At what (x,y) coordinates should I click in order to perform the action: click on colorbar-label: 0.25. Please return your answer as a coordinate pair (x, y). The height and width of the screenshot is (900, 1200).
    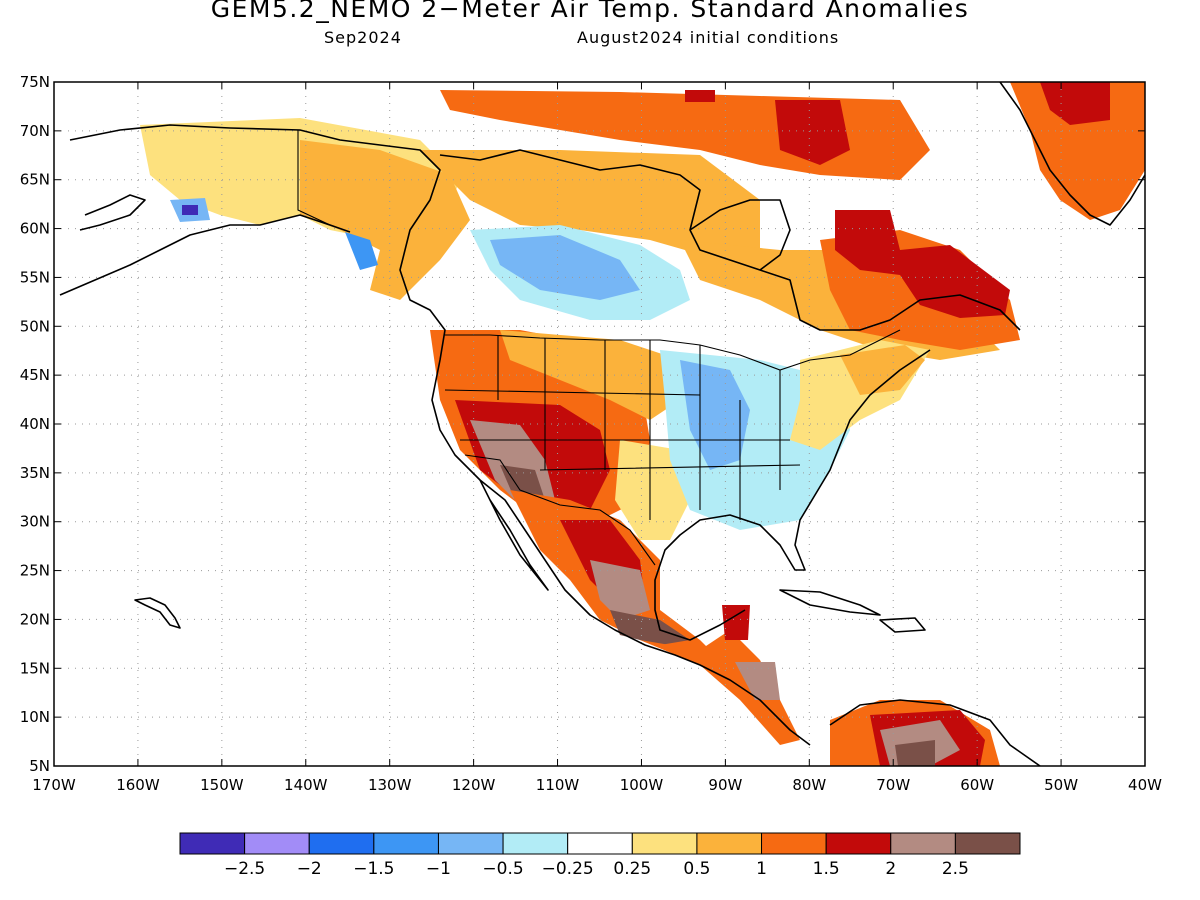
    Looking at the image, I should click on (632, 869).